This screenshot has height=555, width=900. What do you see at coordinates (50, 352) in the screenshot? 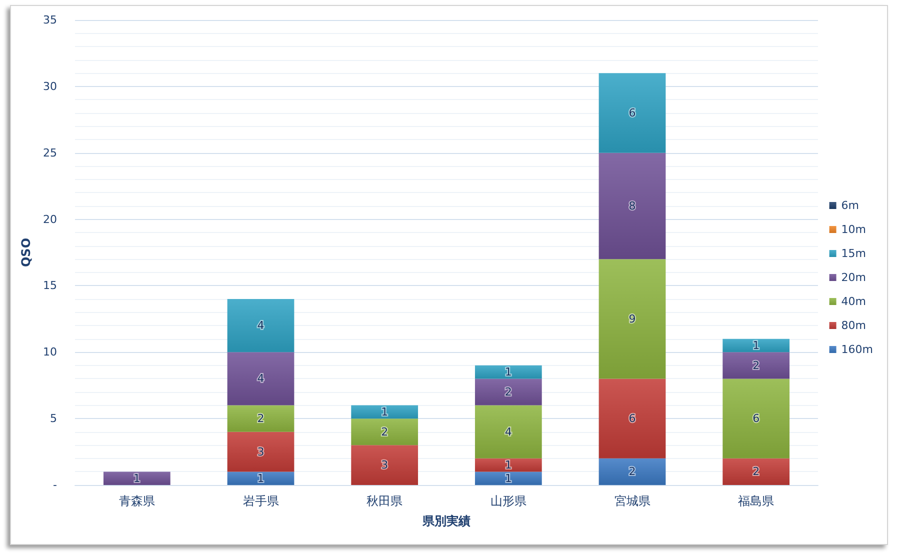
I see `y-tick-label: 10` at bounding box center [50, 352].